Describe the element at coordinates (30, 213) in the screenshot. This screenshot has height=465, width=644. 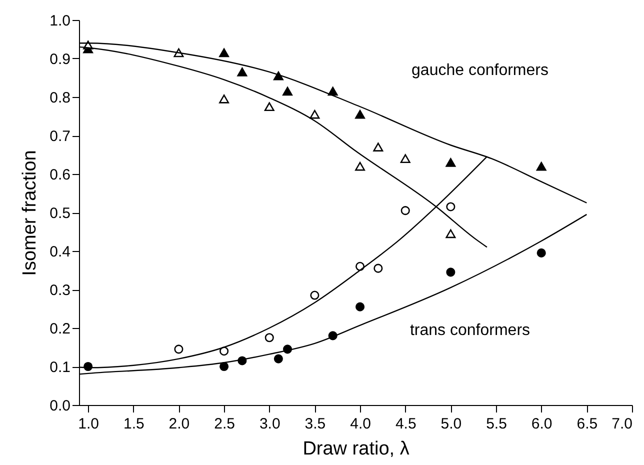
I see `y-axis-title: Isomer fraction` at that location.